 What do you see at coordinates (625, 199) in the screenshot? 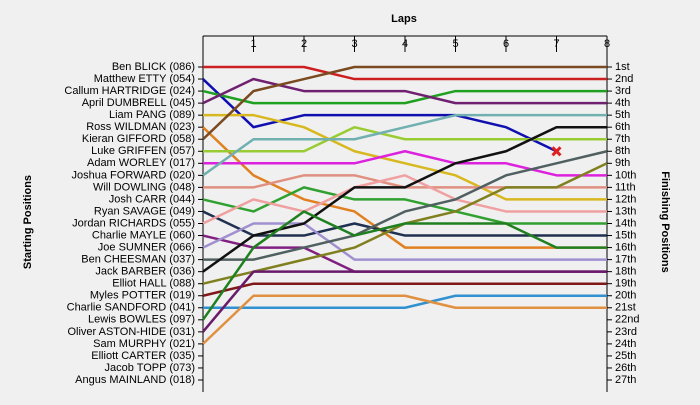
I see `y2-tick-label: 12th` at bounding box center [625, 199].